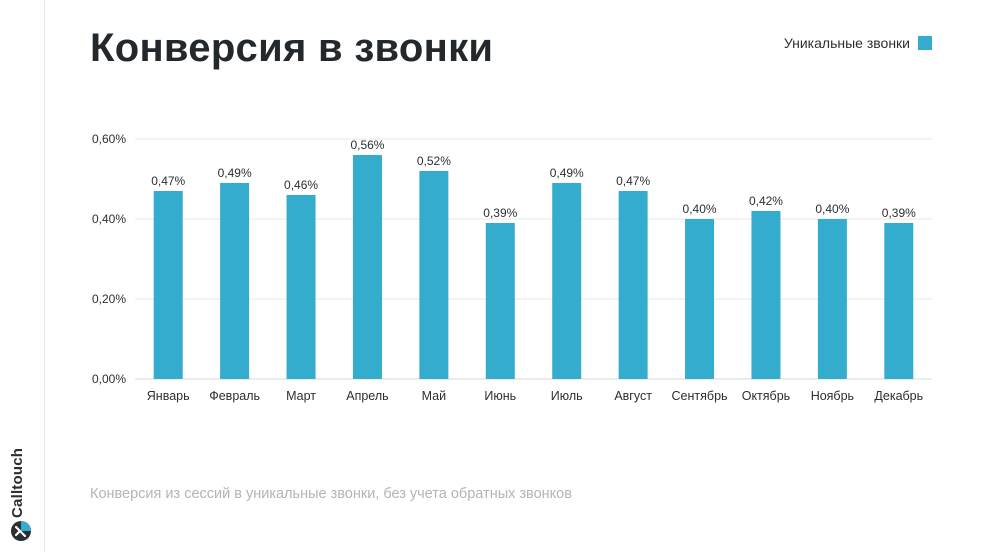 The image size is (992, 552). What do you see at coordinates (700, 396) in the screenshot?
I see `x-tick-label: Сентябрь` at bounding box center [700, 396].